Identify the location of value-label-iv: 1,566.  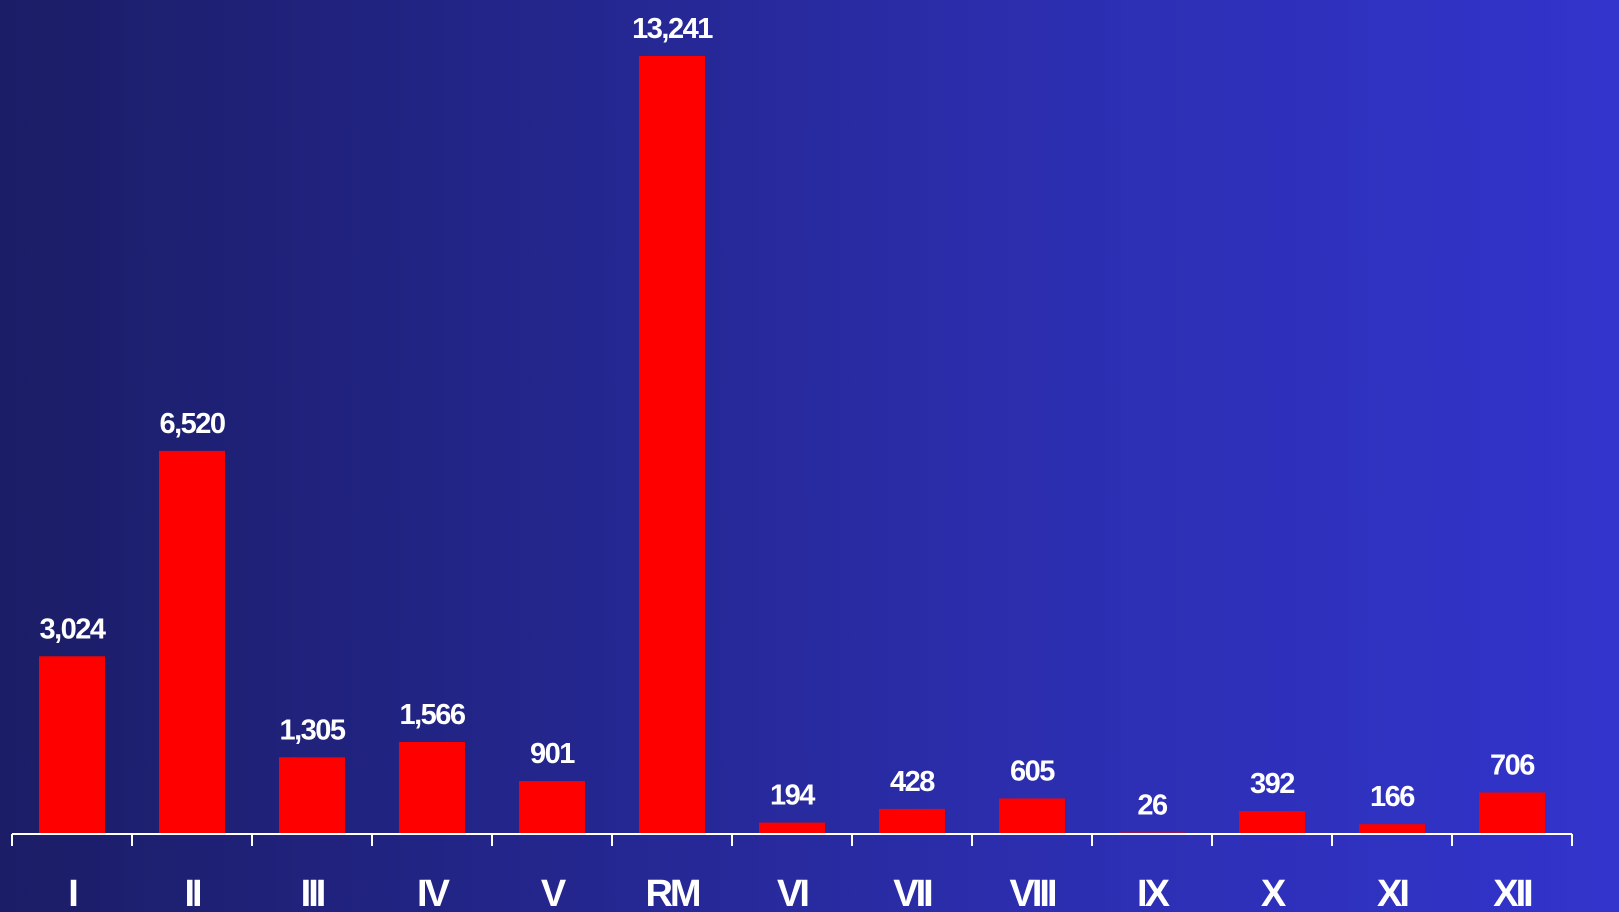
(432, 715).